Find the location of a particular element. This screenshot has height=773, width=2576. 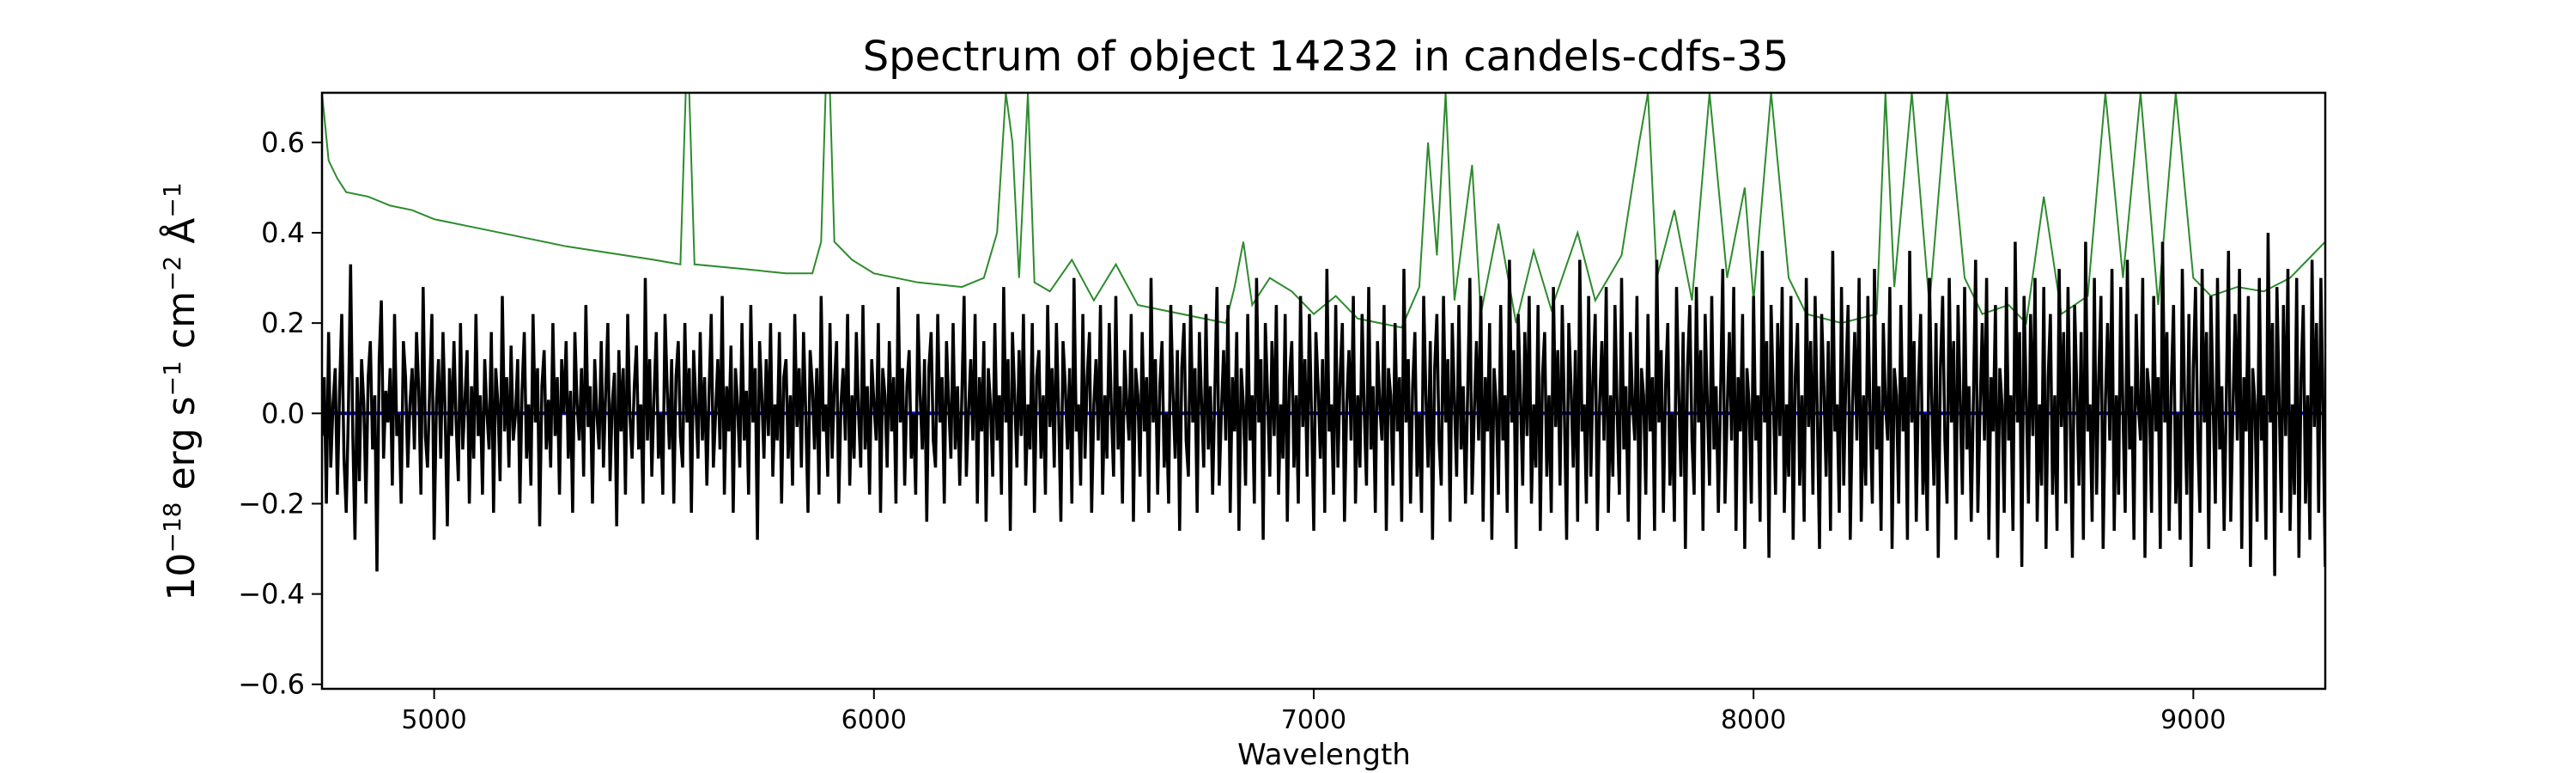

y-tick-label: −0.2 is located at coordinates (271, 503).